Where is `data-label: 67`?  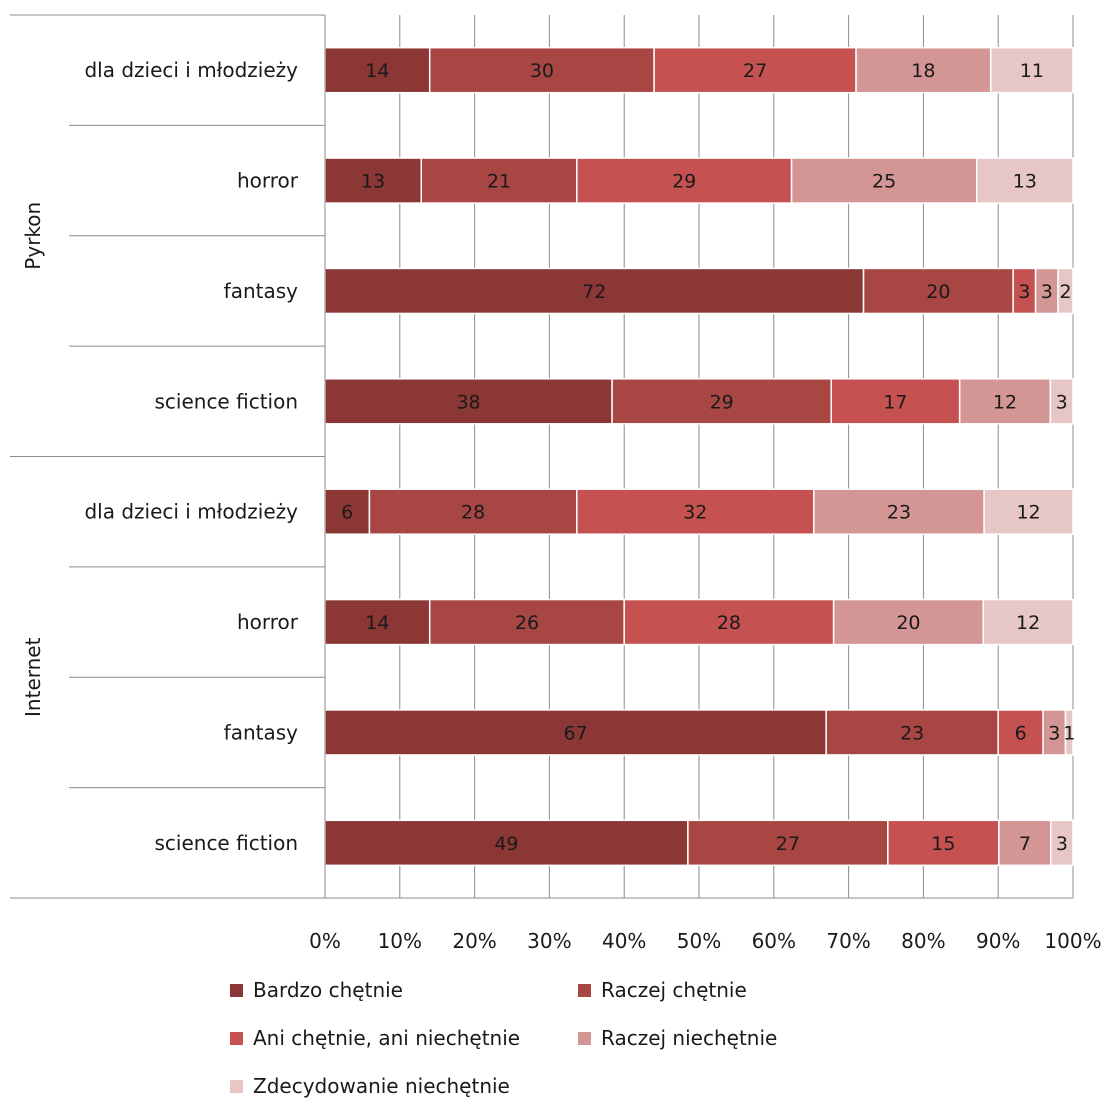
data-label: 67 is located at coordinates (575, 733).